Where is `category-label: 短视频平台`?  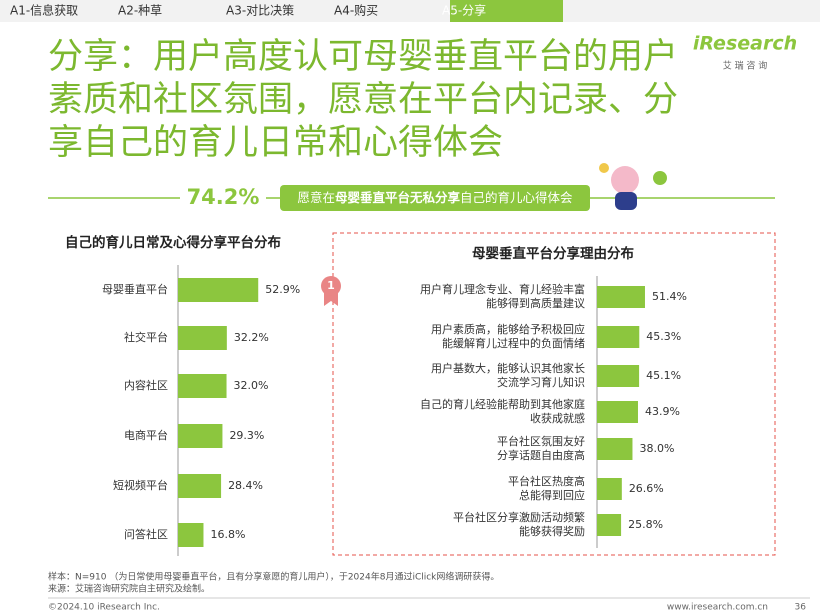
category-label: 短视频平台 is located at coordinates (140, 485).